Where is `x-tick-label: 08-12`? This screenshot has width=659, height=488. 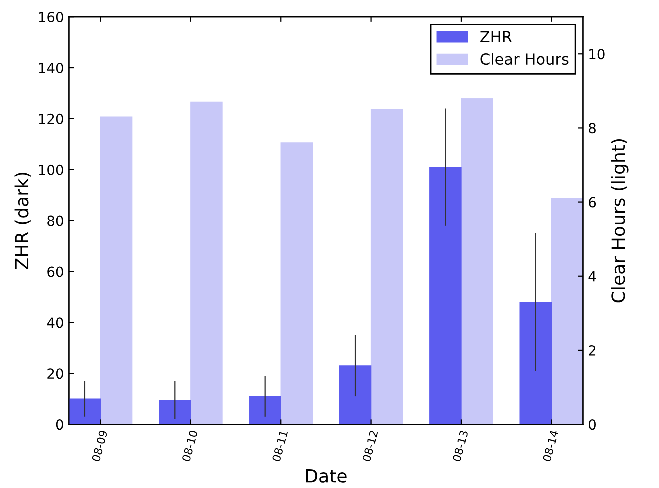
x-tick-label: 08-12 is located at coordinates (370, 446).